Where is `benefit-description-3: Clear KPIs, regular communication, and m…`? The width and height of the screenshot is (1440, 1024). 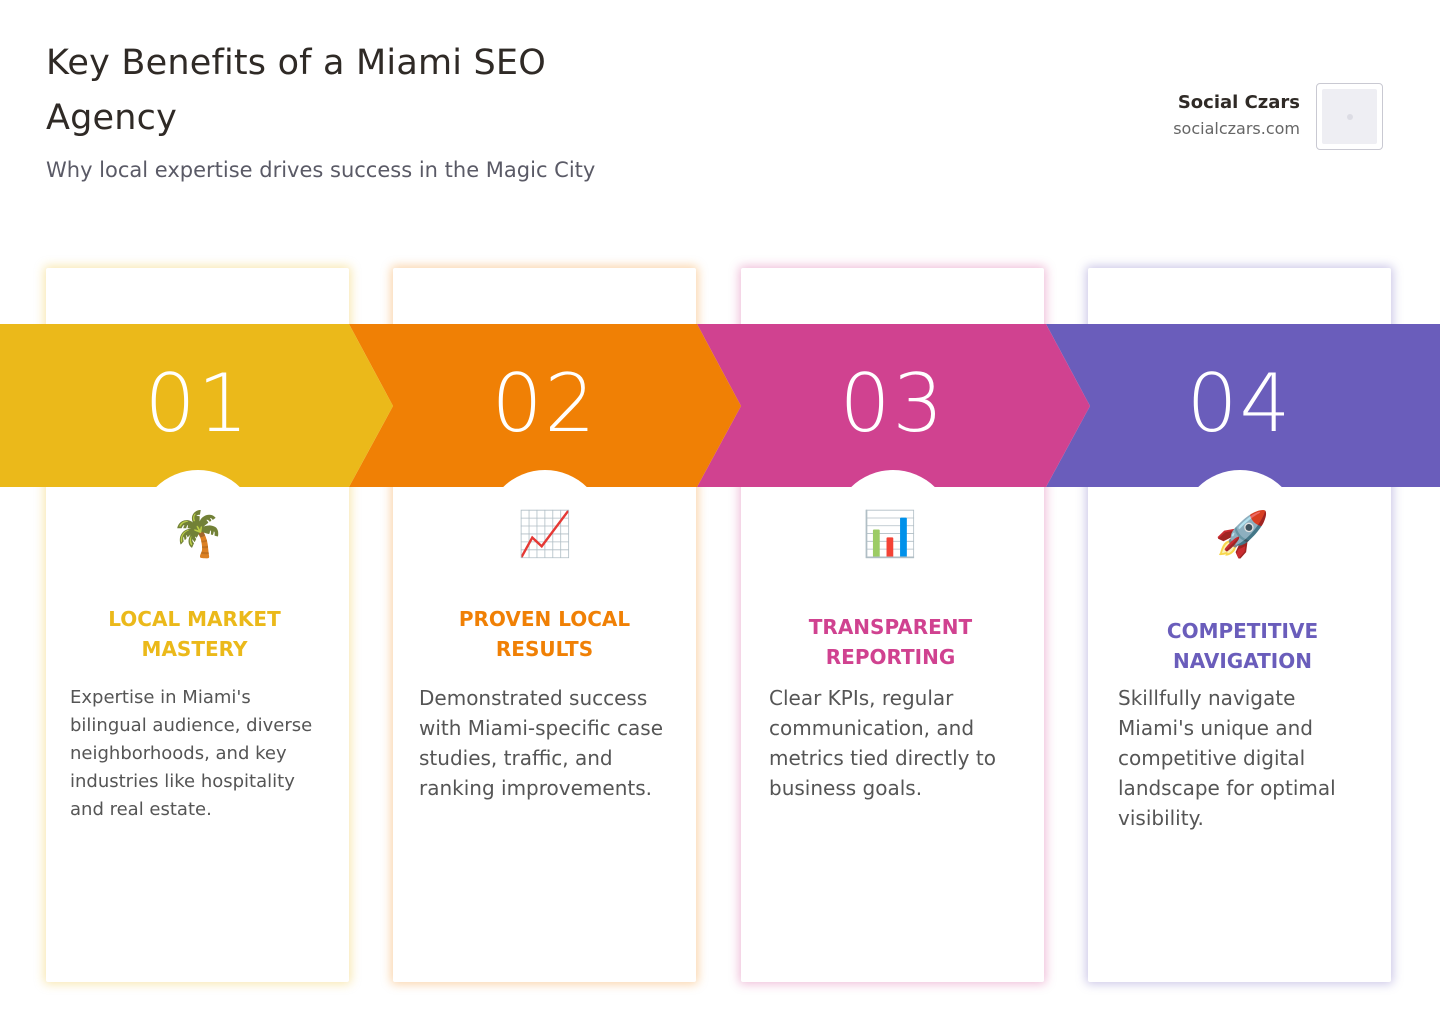 benefit-description-3: Clear KPIs, regular communication, and m… is located at coordinates (882, 743).